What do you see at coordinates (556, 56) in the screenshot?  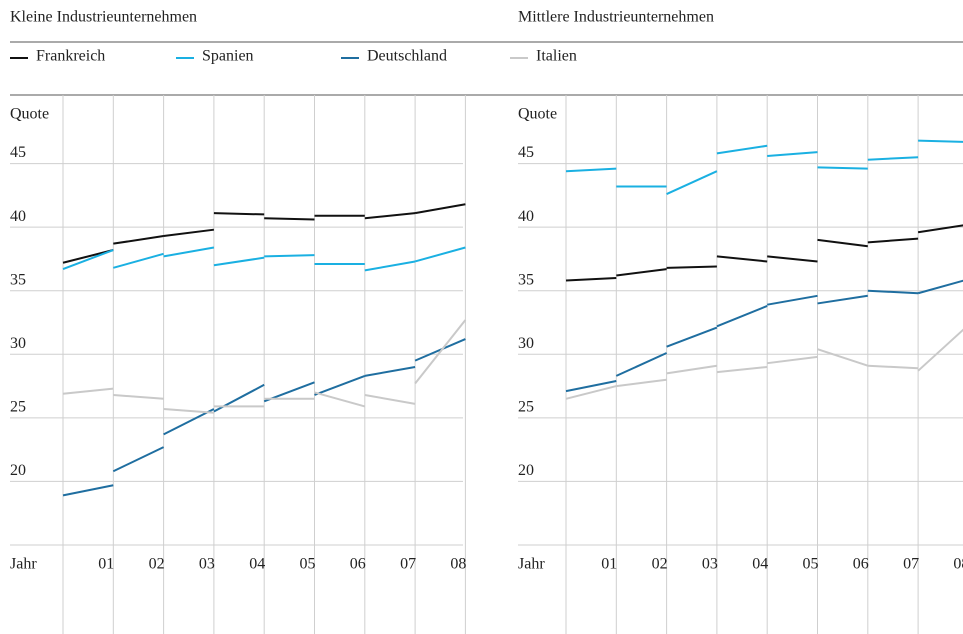 I see `legend-label: Italien` at bounding box center [556, 56].